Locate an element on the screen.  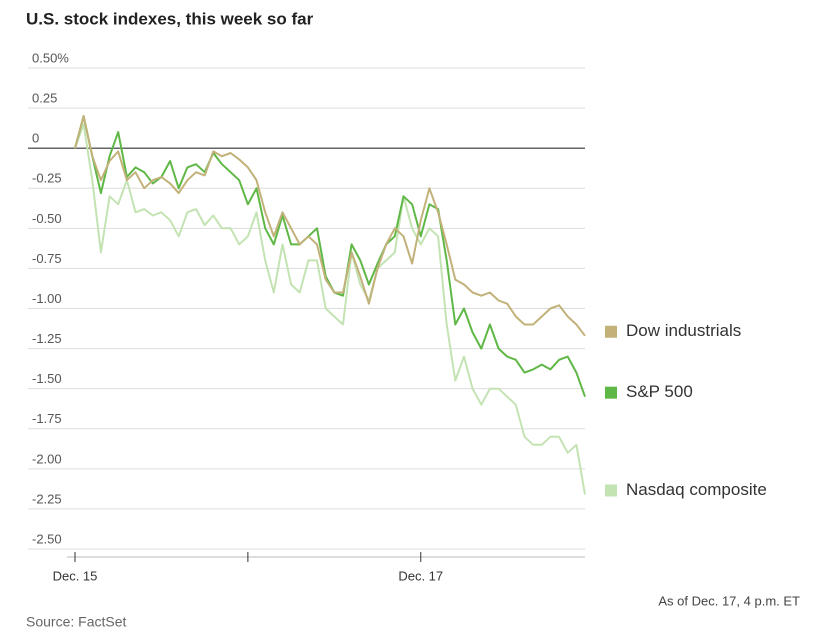
y-tick-label: -1.50 is located at coordinates (47, 378).